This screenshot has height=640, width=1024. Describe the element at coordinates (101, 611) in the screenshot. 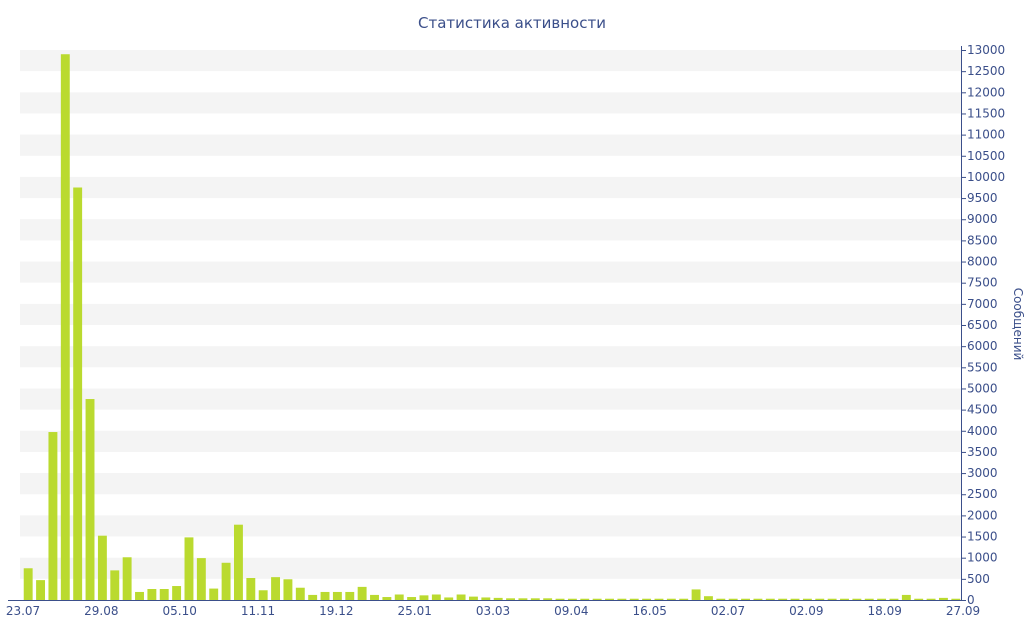

I see `x-tick-label: 29.08` at that location.